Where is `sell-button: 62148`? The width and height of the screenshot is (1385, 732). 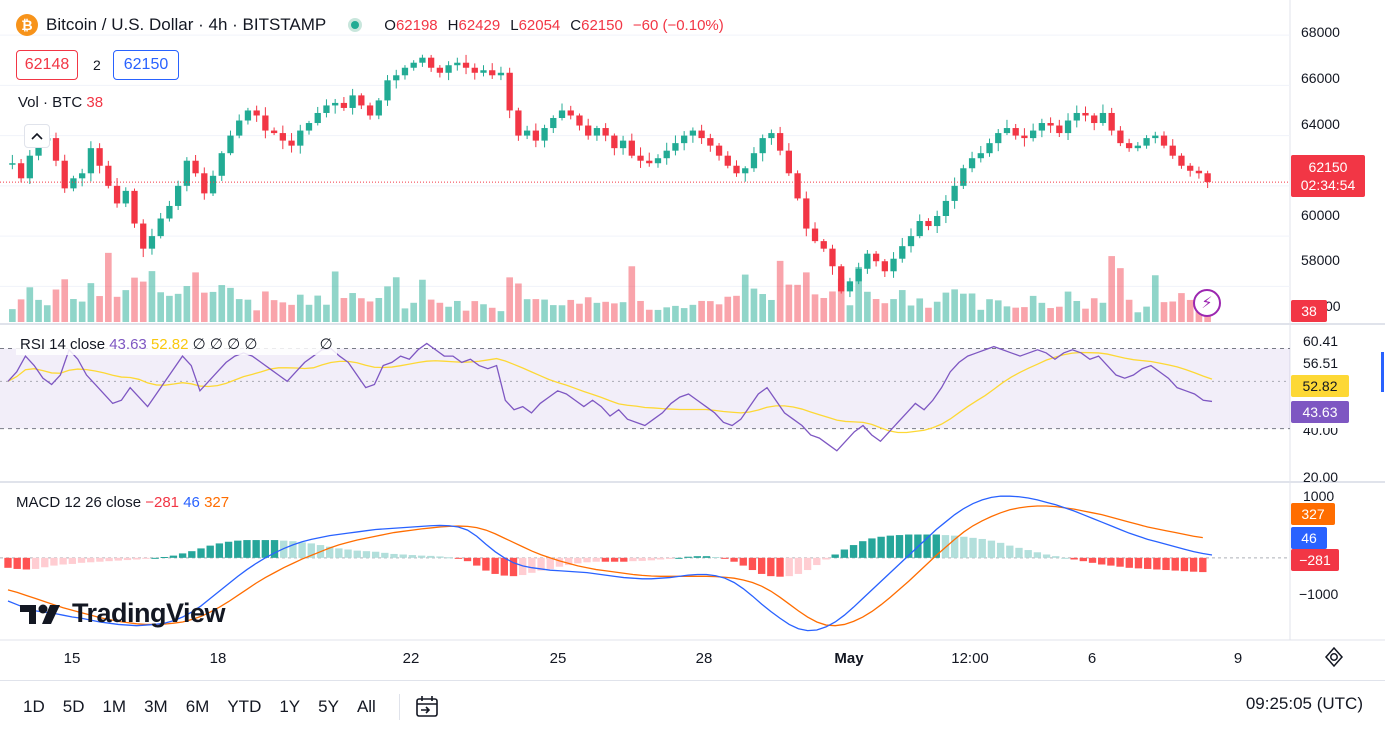 sell-button: 62148 is located at coordinates (47, 65).